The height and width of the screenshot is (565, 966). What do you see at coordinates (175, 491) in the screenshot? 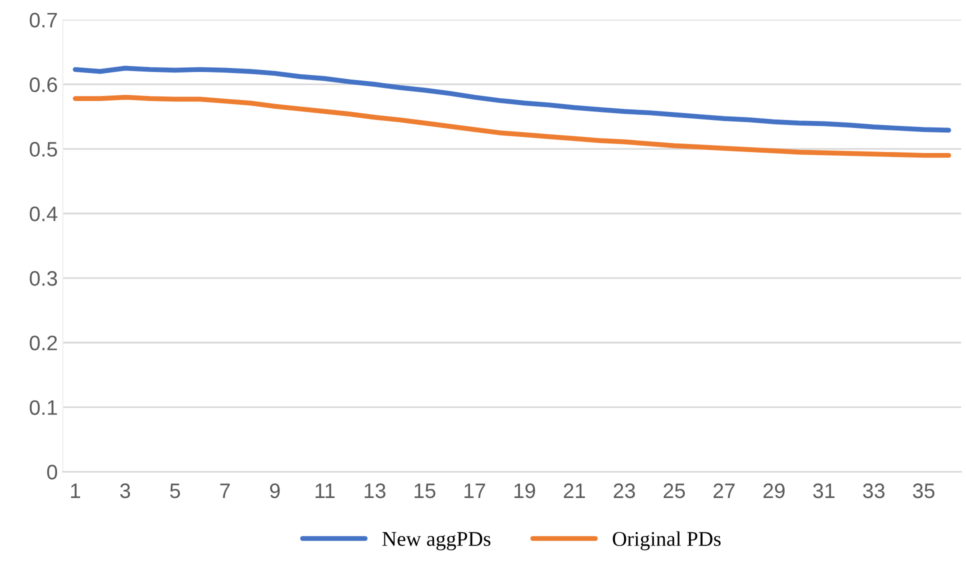
I see `x-tick-label: 5` at bounding box center [175, 491].